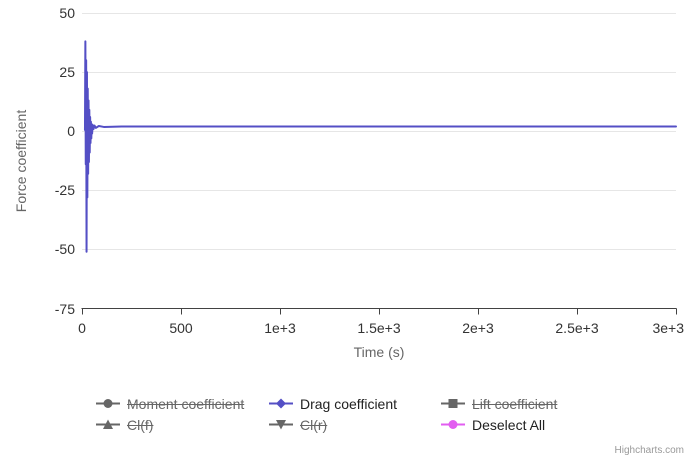 The width and height of the screenshot is (690, 459). I want to click on y-axis-title: Force coefficient, so click(21, 161).